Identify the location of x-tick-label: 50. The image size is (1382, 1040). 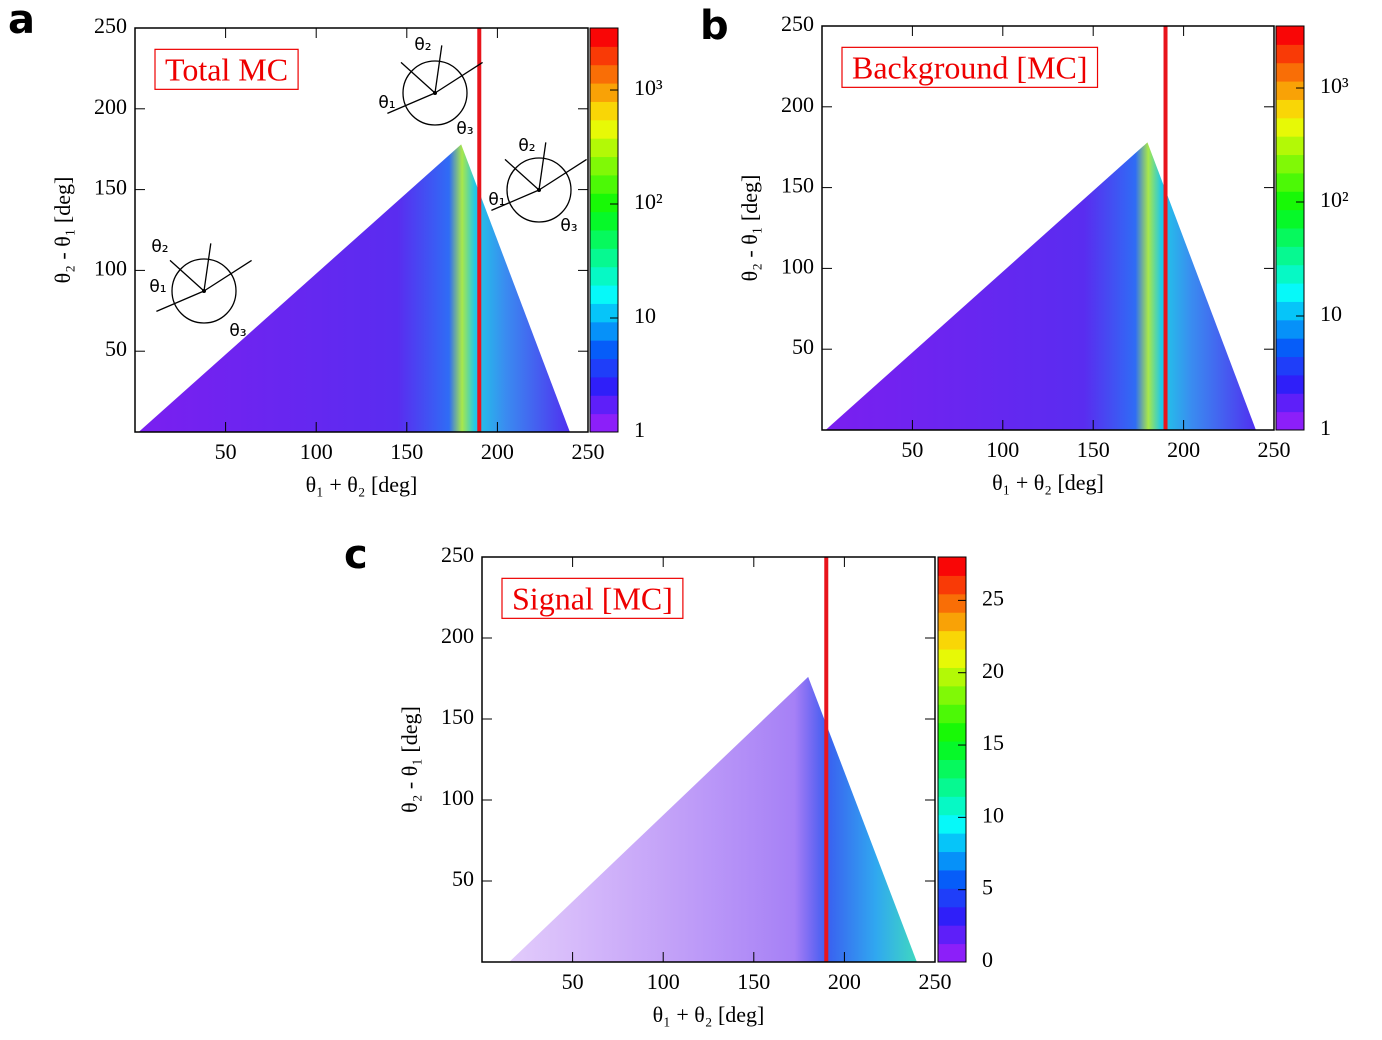
(912, 449).